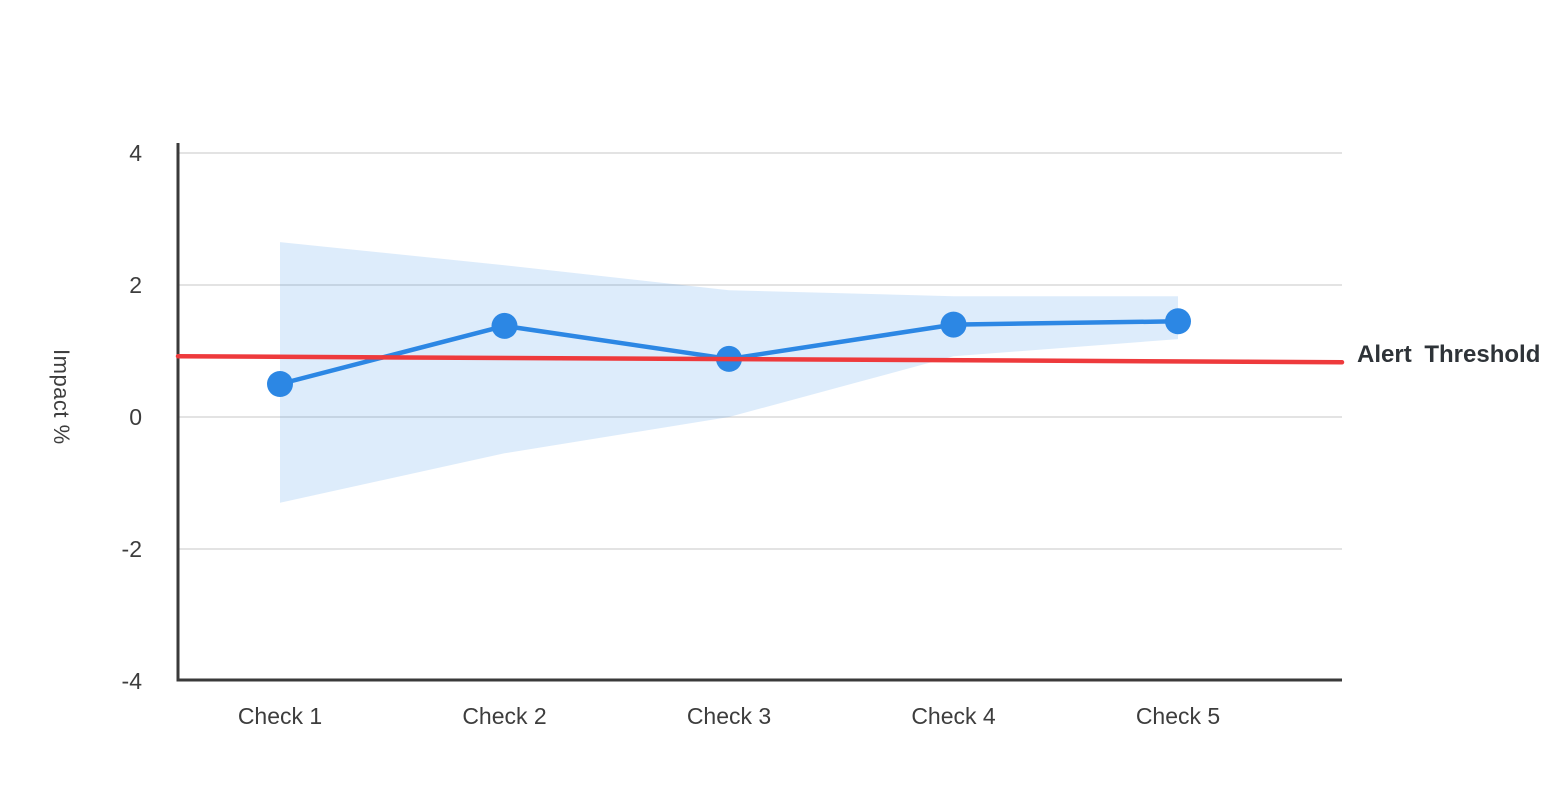  What do you see at coordinates (1449, 354) in the screenshot?
I see `alert-threshold-label: Alert Threshold` at bounding box center [1449, 354].